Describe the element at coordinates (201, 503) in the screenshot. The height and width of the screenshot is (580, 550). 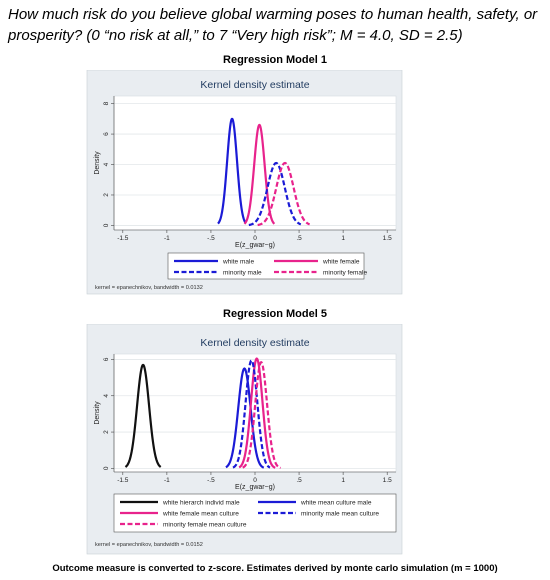
I see `legend-label: white hierarch individ male` at that location.